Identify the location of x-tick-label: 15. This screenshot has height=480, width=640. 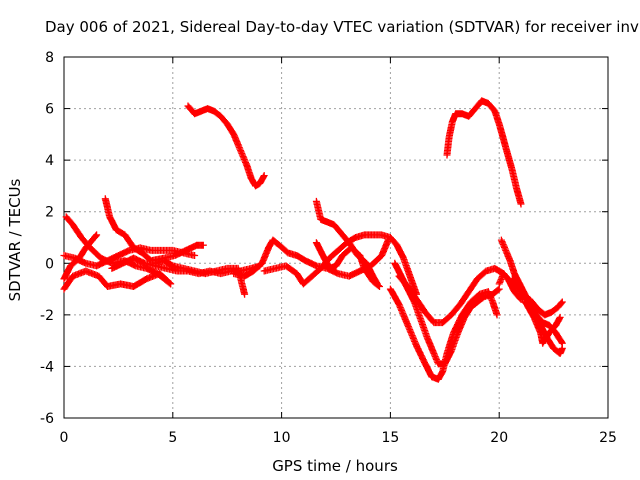
(390, 438).